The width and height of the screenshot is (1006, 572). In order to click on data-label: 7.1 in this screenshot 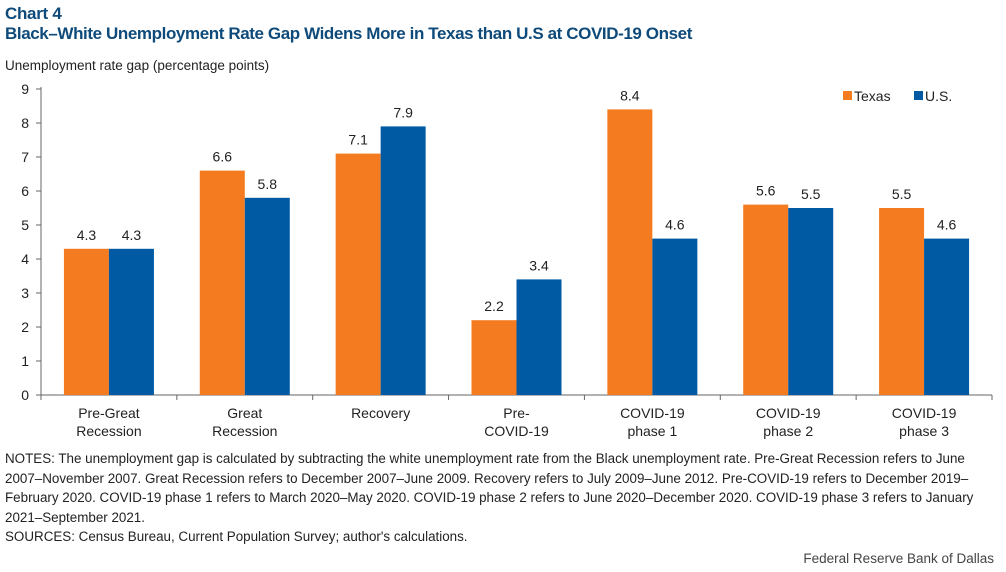, I will do `click(358, 140)`.